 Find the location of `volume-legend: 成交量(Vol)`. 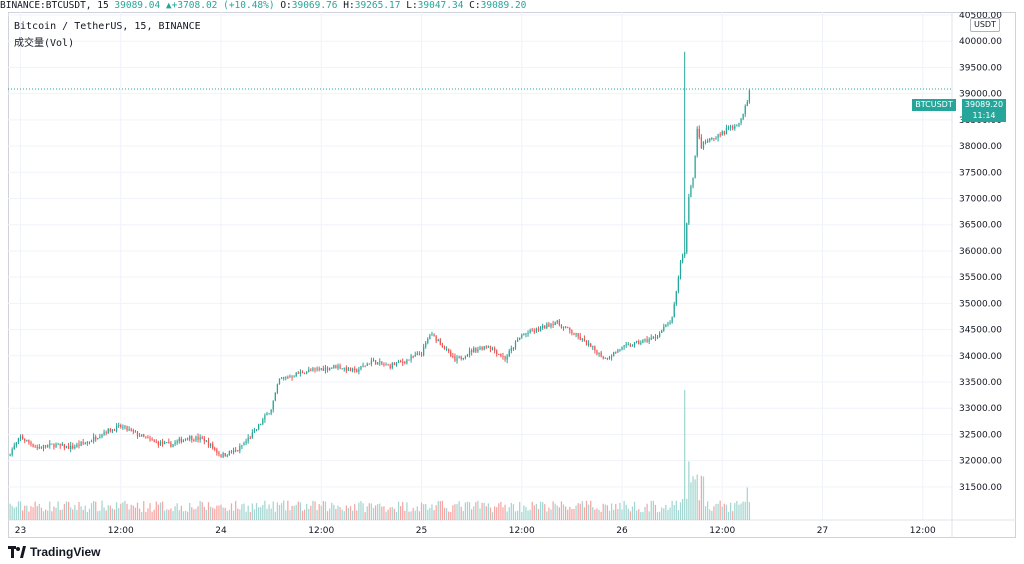

volume-legend: 成交量(Vol) is located at coordinates (44, 43).